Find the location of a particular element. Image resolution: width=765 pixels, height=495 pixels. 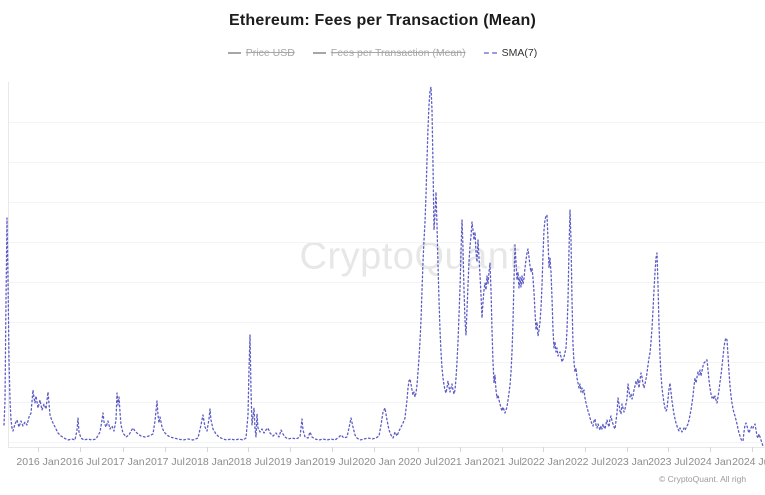

x-axis-label: 2022 Jan is located at coordinates (542, 462).